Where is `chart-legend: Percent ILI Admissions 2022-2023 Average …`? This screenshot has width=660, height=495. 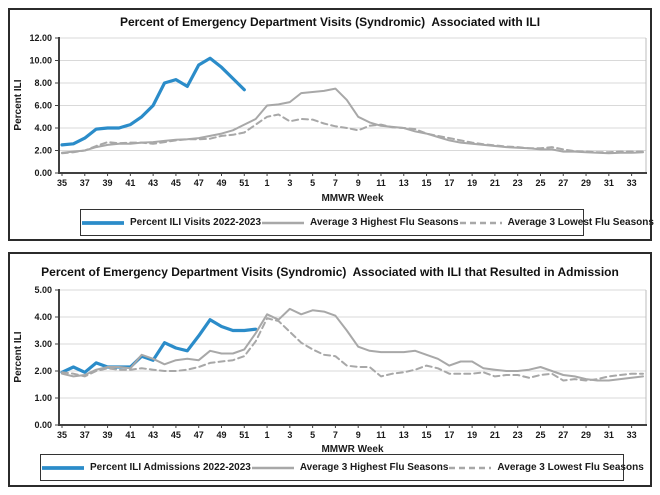
chart-legend: Percent ILI Admissions 2022-2023 Average … is located at coordinates (342, 467).